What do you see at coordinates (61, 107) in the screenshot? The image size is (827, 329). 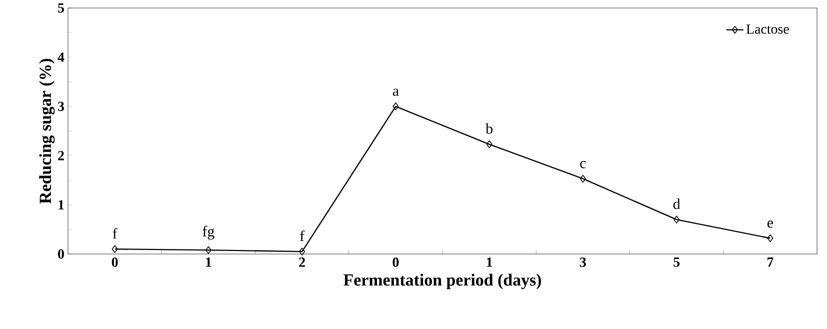 I see `y-tick-label: 3` at bounding box center [61, 107].